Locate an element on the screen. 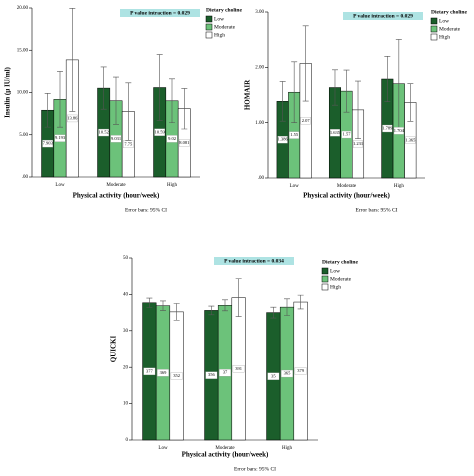 The width and height of the screenshot is (474, 476). value-label: 1.789 is located at coordinates (387, 128).